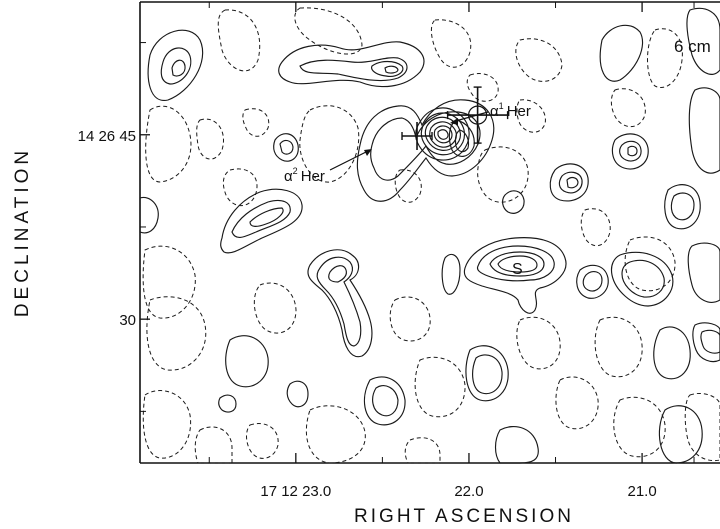  I want to click on x-tick-label: 21.0, so click(641, 491).